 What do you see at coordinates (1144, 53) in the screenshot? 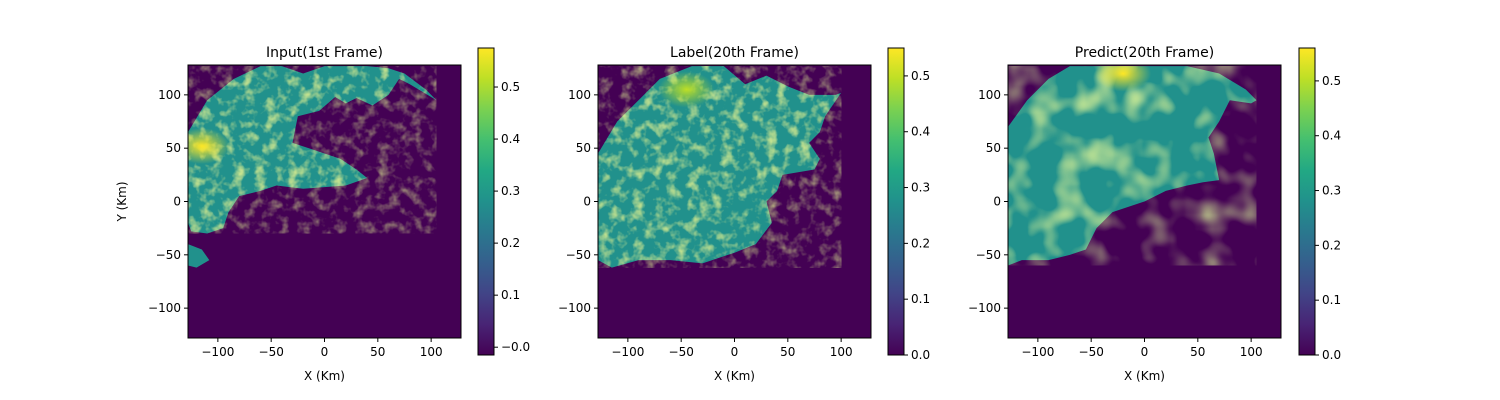
I see `chart-title: Predict(20th Frame)` at bounding box center [1144, 53].